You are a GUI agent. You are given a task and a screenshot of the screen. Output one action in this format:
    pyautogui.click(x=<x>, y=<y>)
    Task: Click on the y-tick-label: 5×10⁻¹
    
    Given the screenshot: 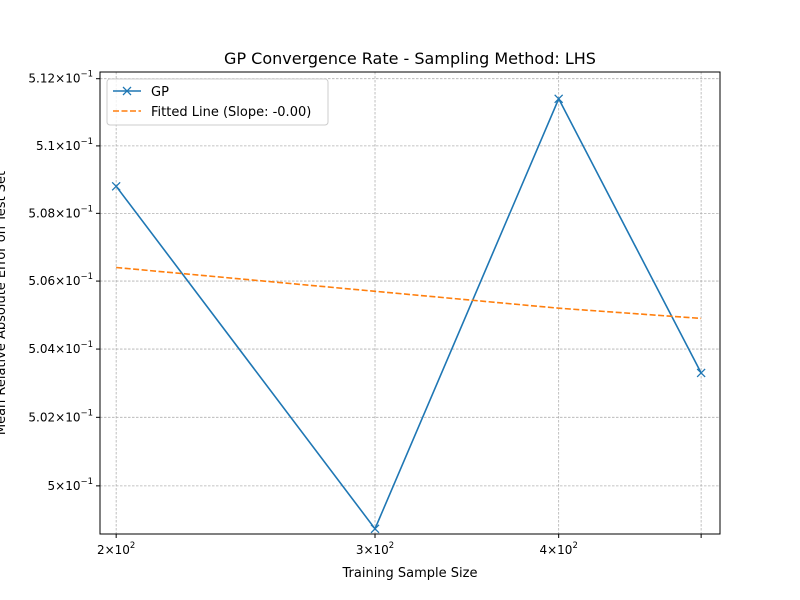 What is the action you would take?
    pyautogui.click(x=71, y=485)
    